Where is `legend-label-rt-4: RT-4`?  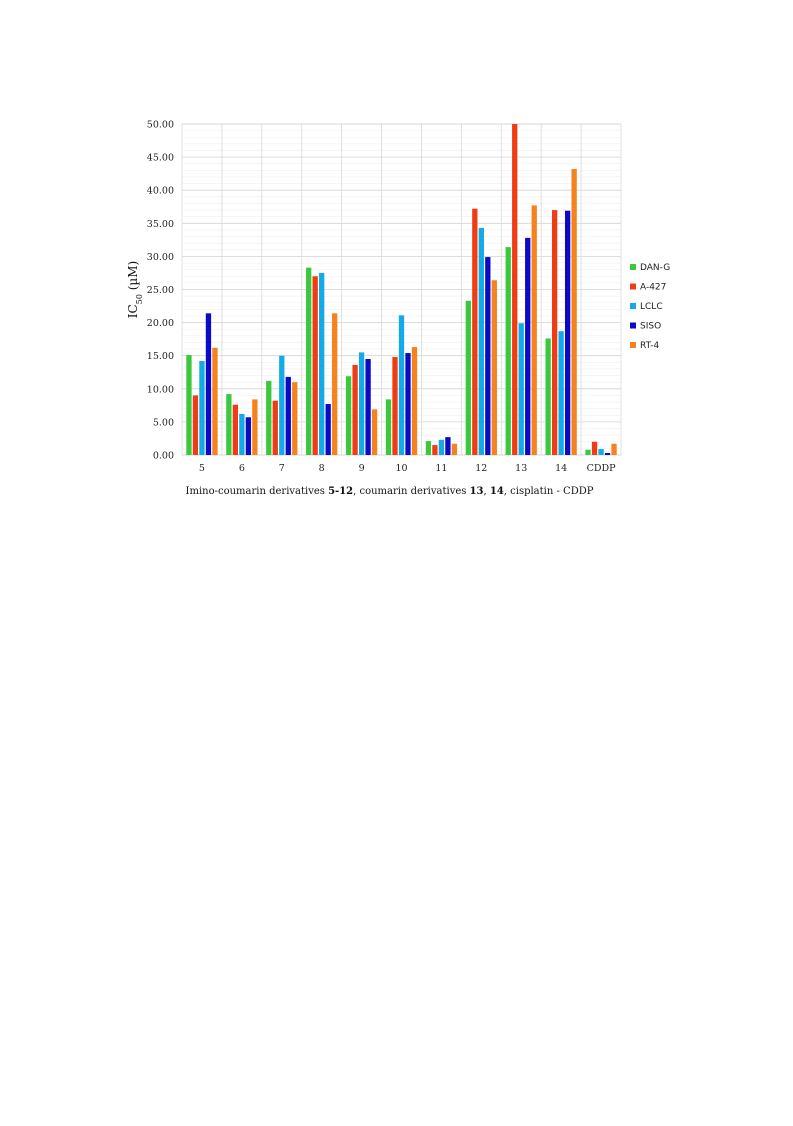
legend-label-rt-4: RT-4 is located at coordinates (650, 346).